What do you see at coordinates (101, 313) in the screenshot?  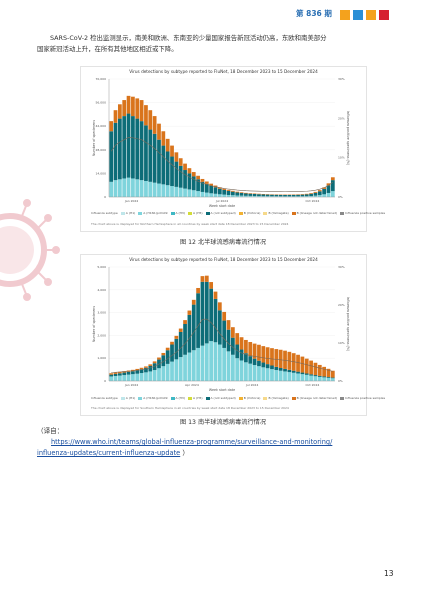 I see `y-tick-label: 3,000` at bounding box center [101, 313].